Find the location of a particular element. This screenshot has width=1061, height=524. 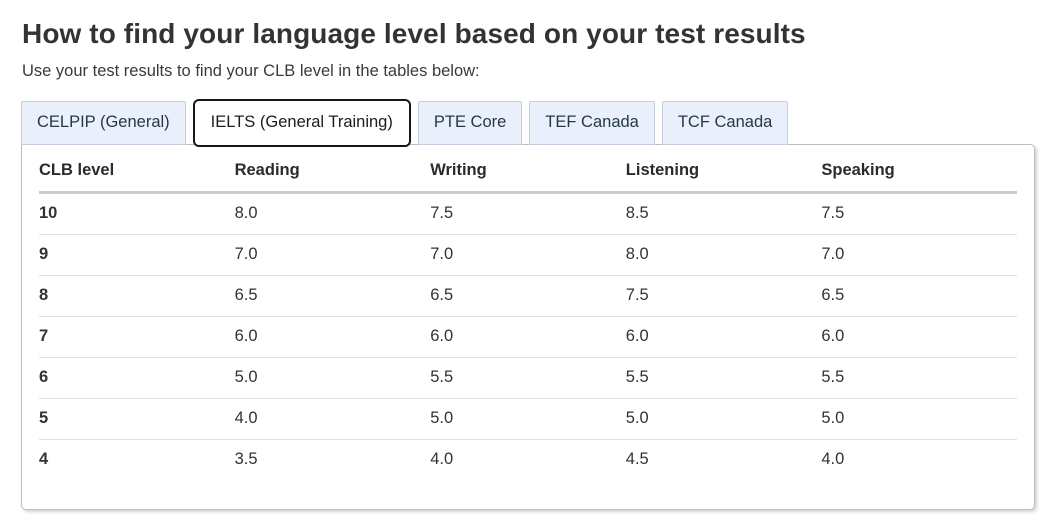

tab-tef-canada: TEF Canada is located at coordinates (592, 123).